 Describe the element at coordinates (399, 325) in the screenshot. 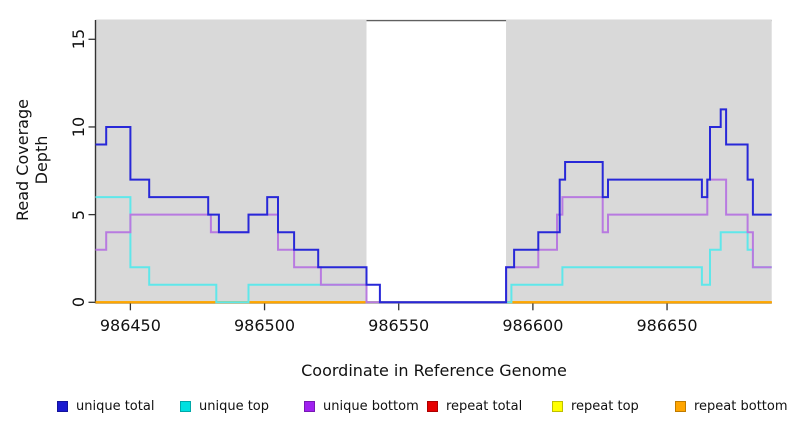

I see `x-tick-label: 986550` at that location.